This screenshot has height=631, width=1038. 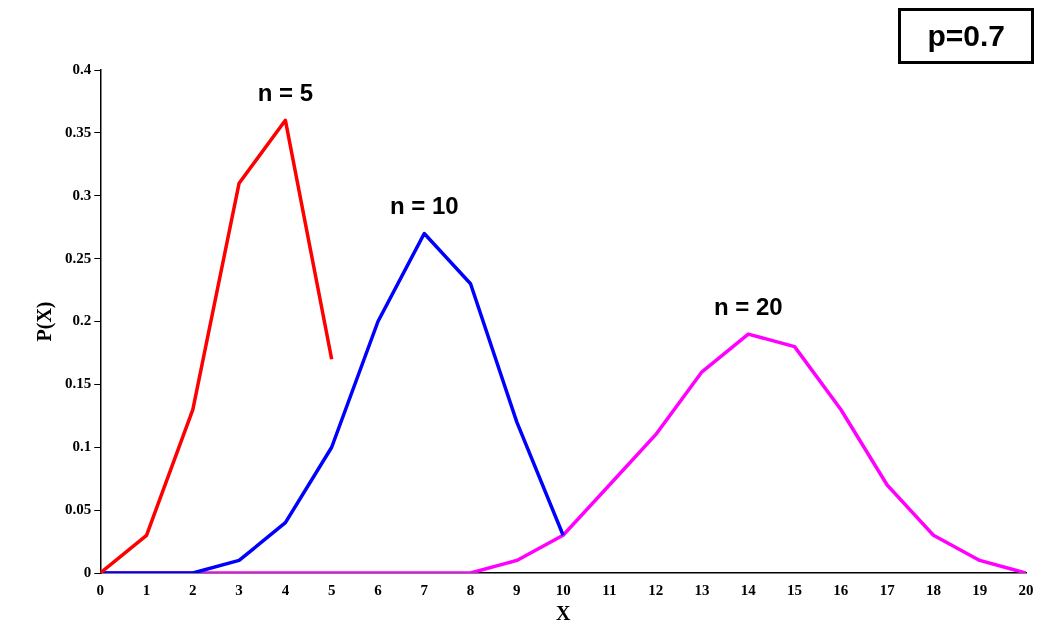 What do you see at coordinates (966, 36) in the screenshot?
I see `text: p=0.7` at bounding box center [966, 36].